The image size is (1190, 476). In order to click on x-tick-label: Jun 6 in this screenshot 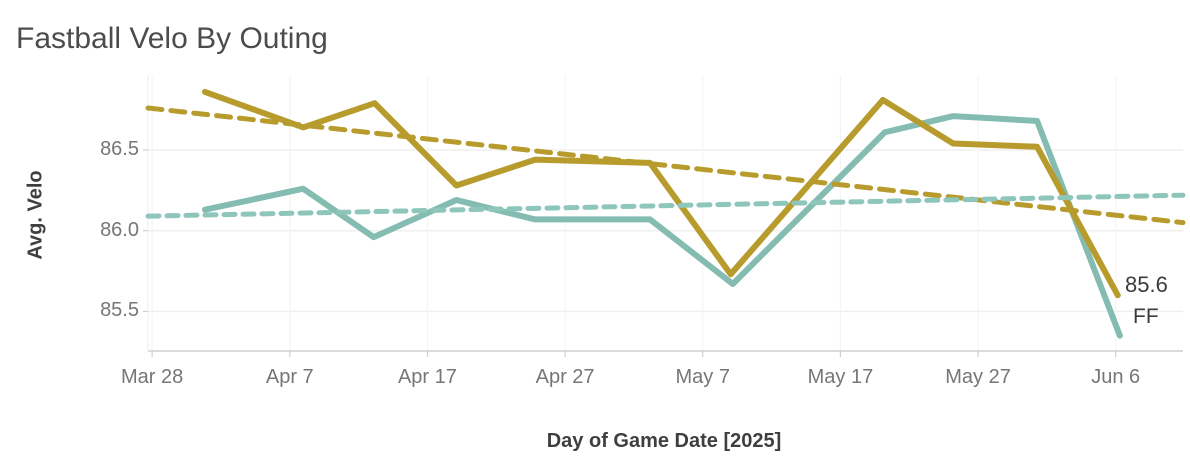, I will do `click(1116, 377)`.